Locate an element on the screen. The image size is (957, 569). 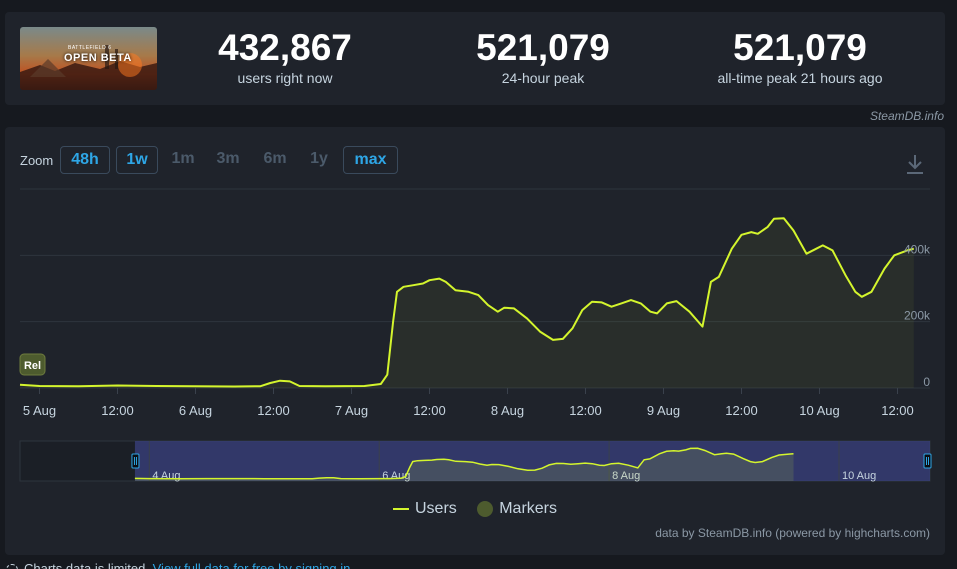
legend-item-users: Users is located at coordinates (424, 509).